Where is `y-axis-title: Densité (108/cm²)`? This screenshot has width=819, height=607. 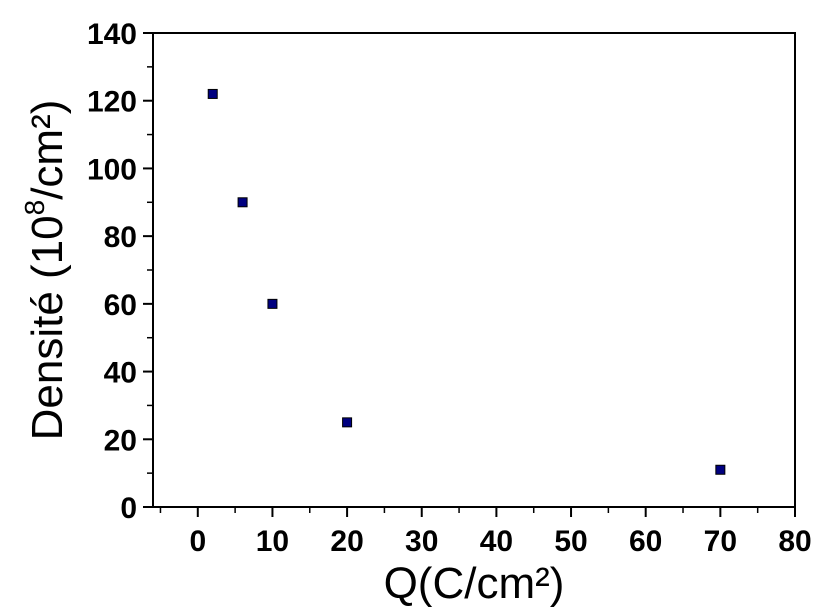
y-axis-title: Densité (108/cm²) is located at coordinates (45, 270).